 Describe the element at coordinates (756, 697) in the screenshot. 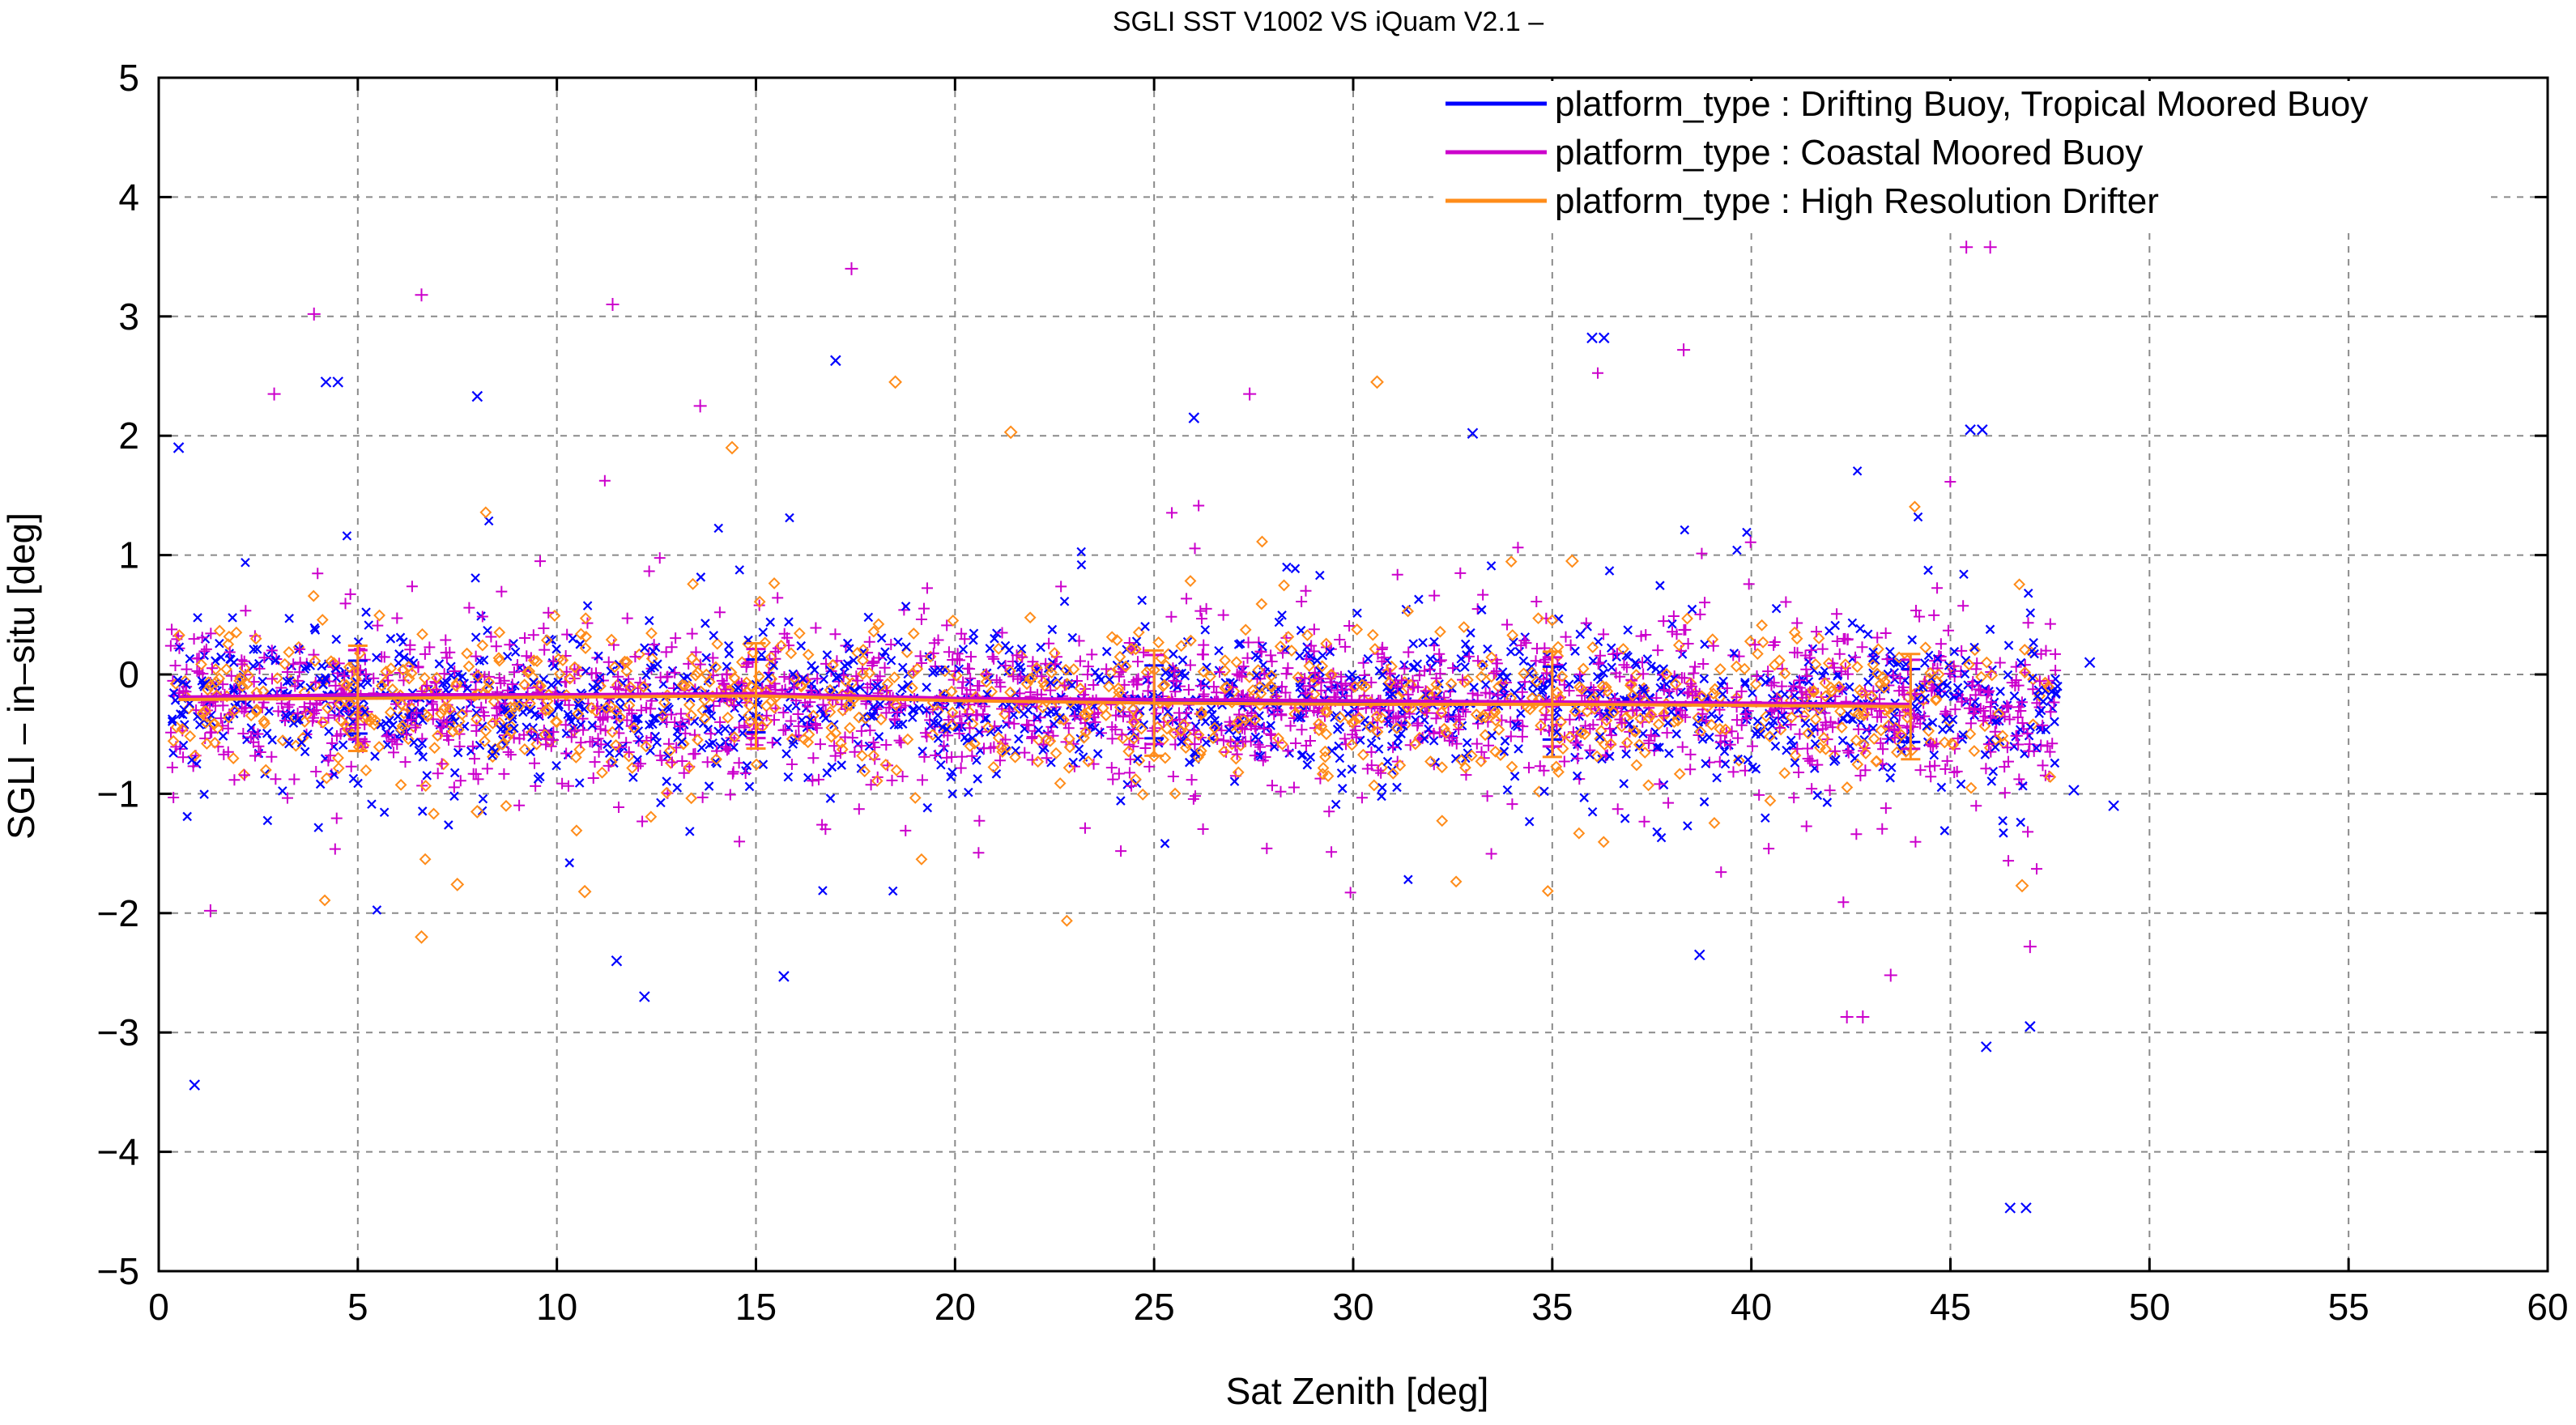

I see `error-bar` at that location.